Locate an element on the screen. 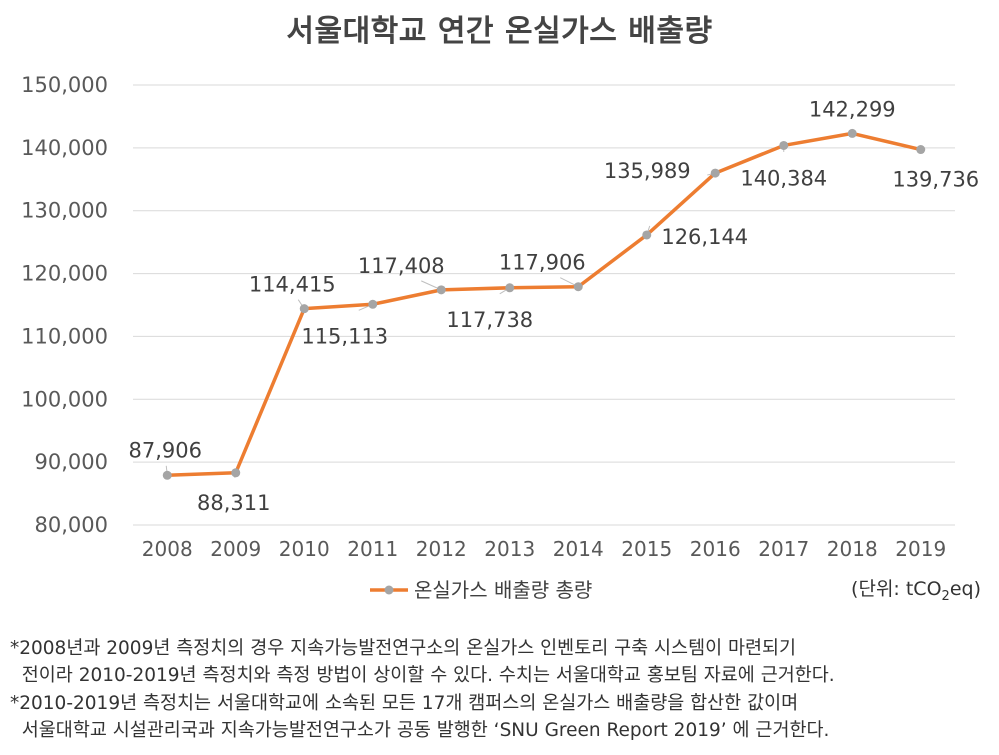  x-tick-label: 2013 is located at coordinates (509, 549).